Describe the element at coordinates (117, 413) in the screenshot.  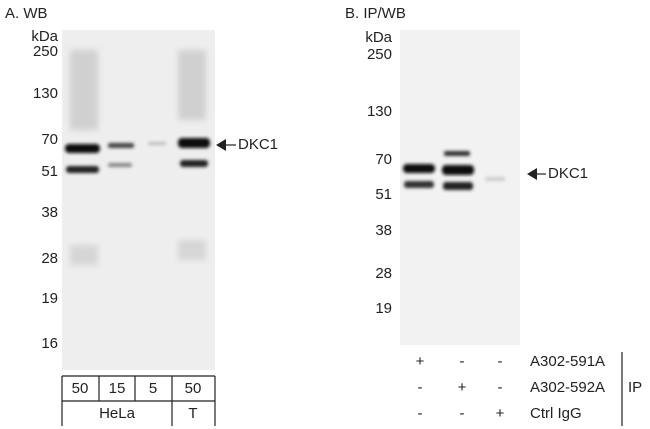
I see `group-label: HeLa` at that location.